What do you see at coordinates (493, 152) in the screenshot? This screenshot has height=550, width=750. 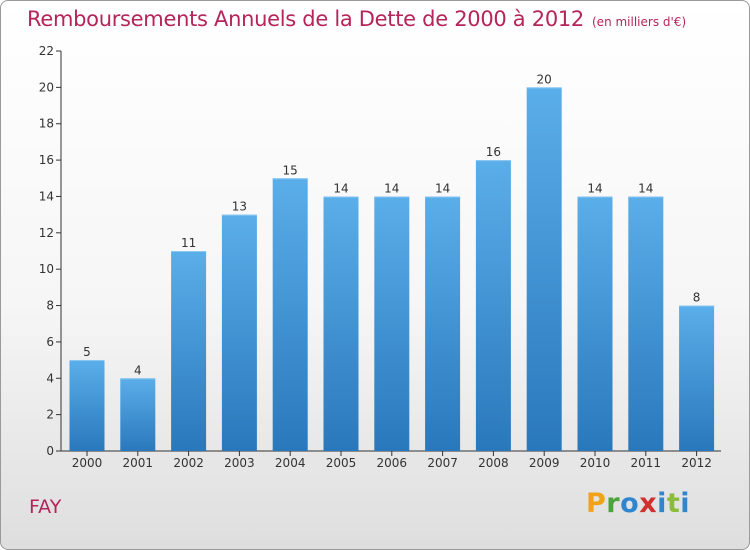 I see `data-label: 16` at bounding box center [493, 152].